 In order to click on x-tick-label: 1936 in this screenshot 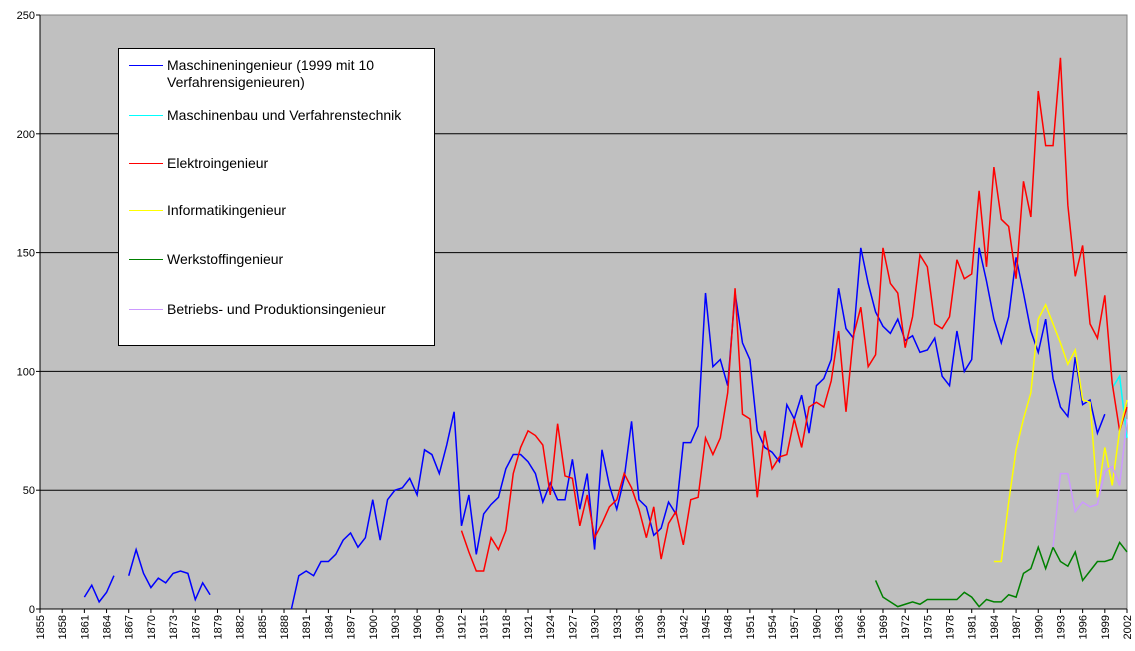, I will do `click(640, 627)`.